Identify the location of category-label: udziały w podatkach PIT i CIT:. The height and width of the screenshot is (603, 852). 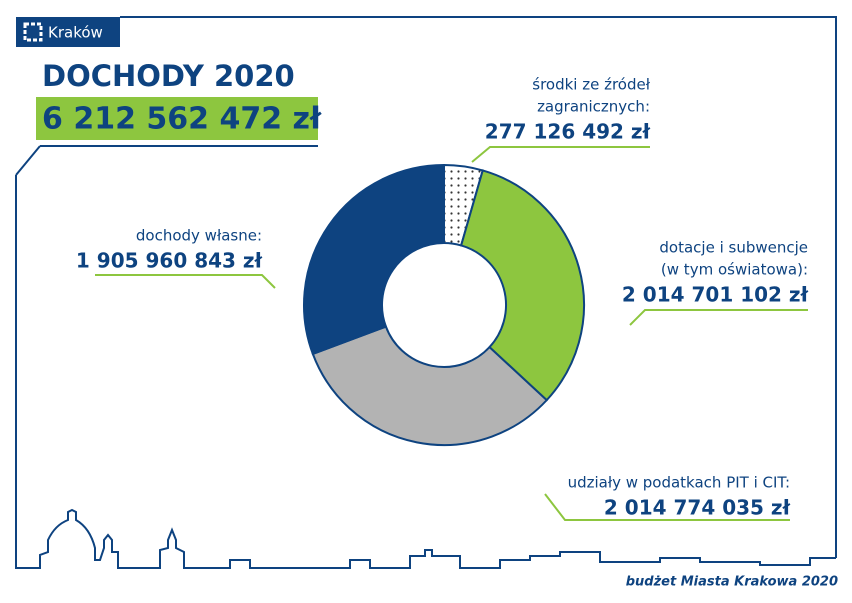
(679, 483).